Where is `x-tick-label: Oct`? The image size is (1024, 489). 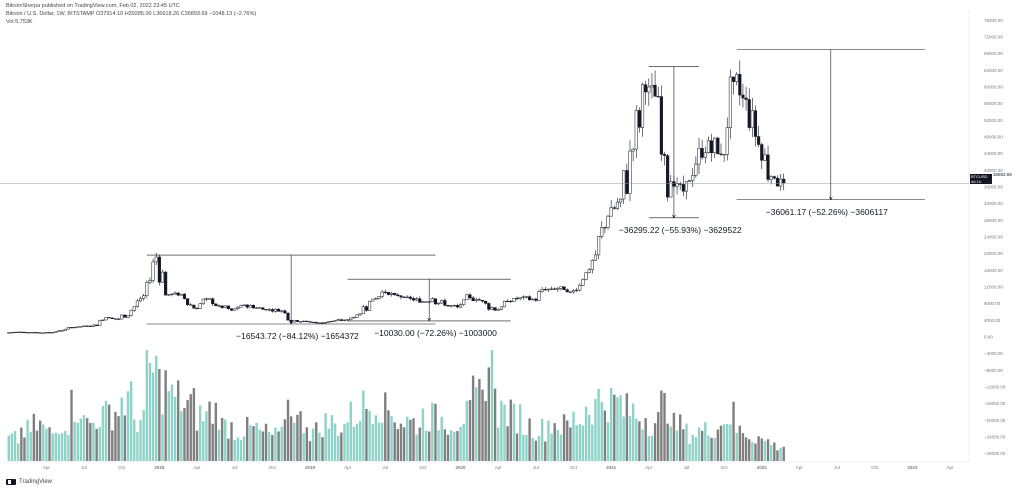
x-tick-label: Oct is located at coordinates (122, 467).